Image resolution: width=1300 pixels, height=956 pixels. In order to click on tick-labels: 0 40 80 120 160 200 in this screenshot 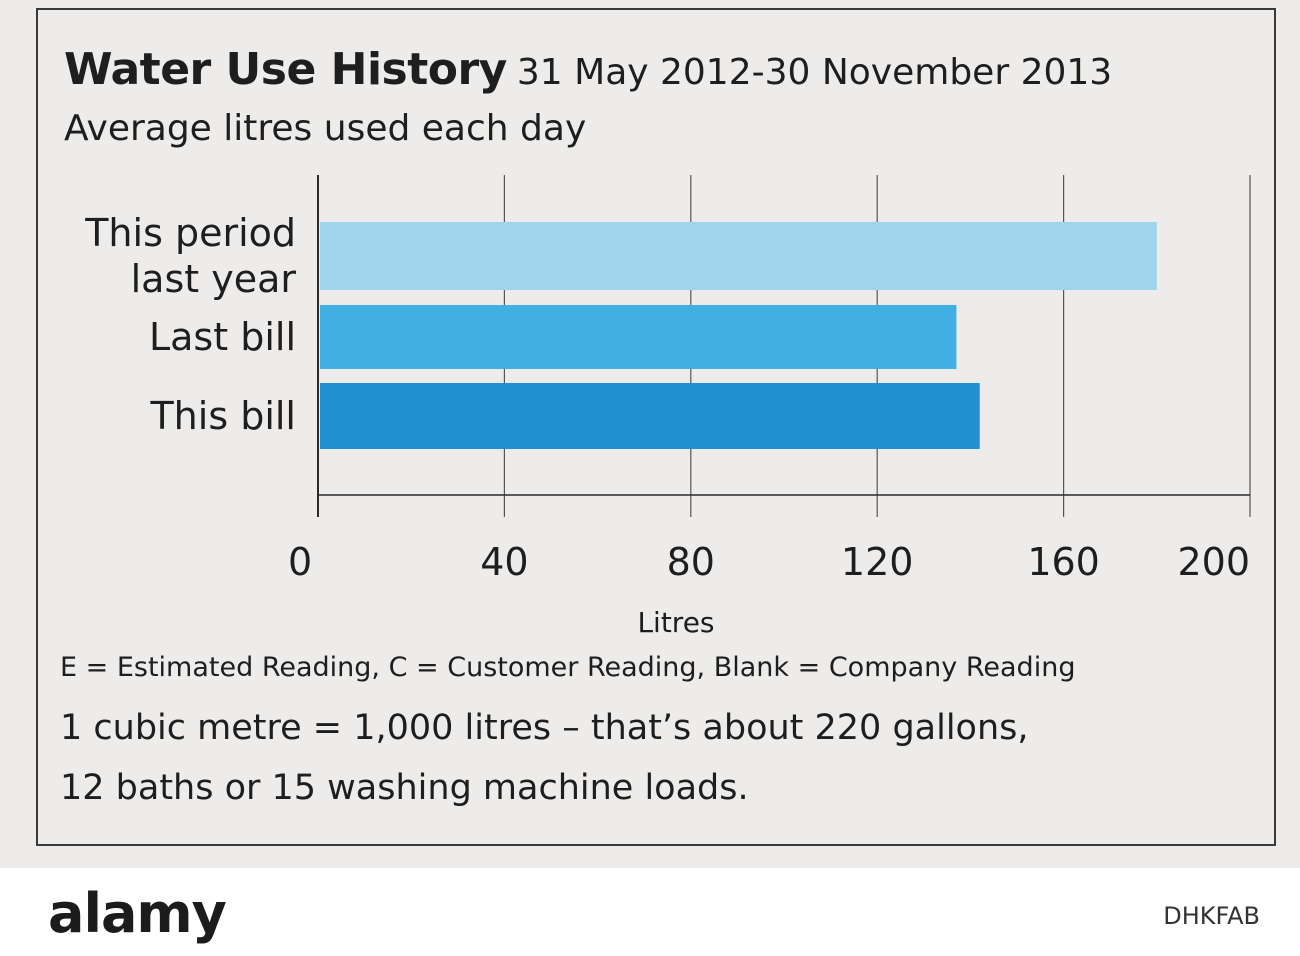, I will do `click(769, 562)`.